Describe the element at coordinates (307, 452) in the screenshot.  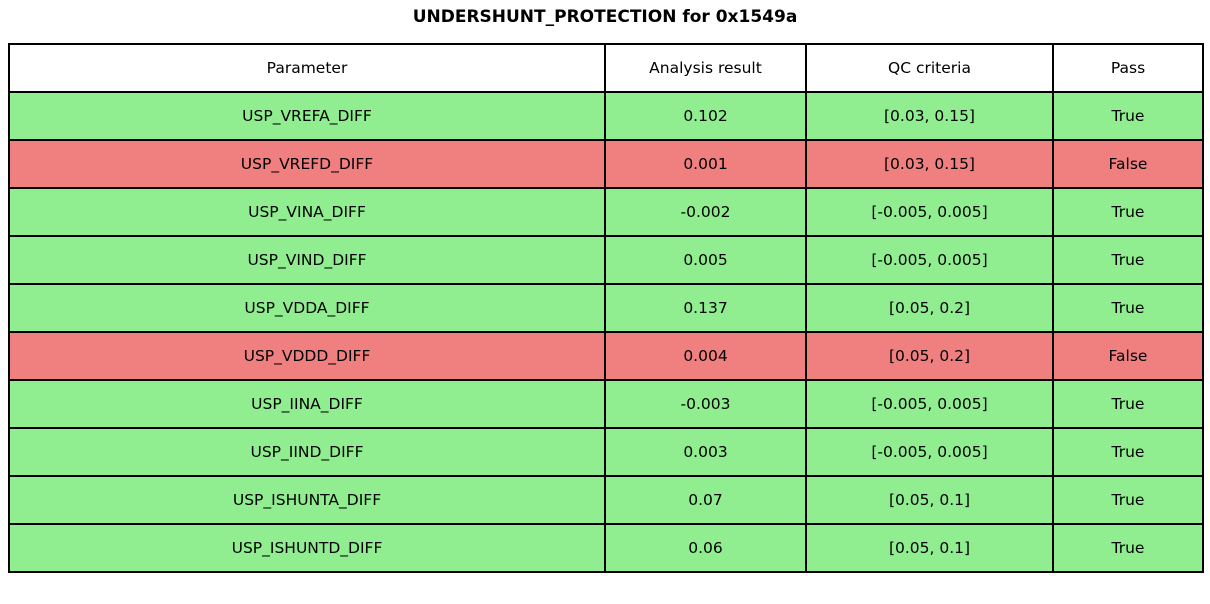
I see `parameter-cell: USP_IIND_DIFF` at that location.